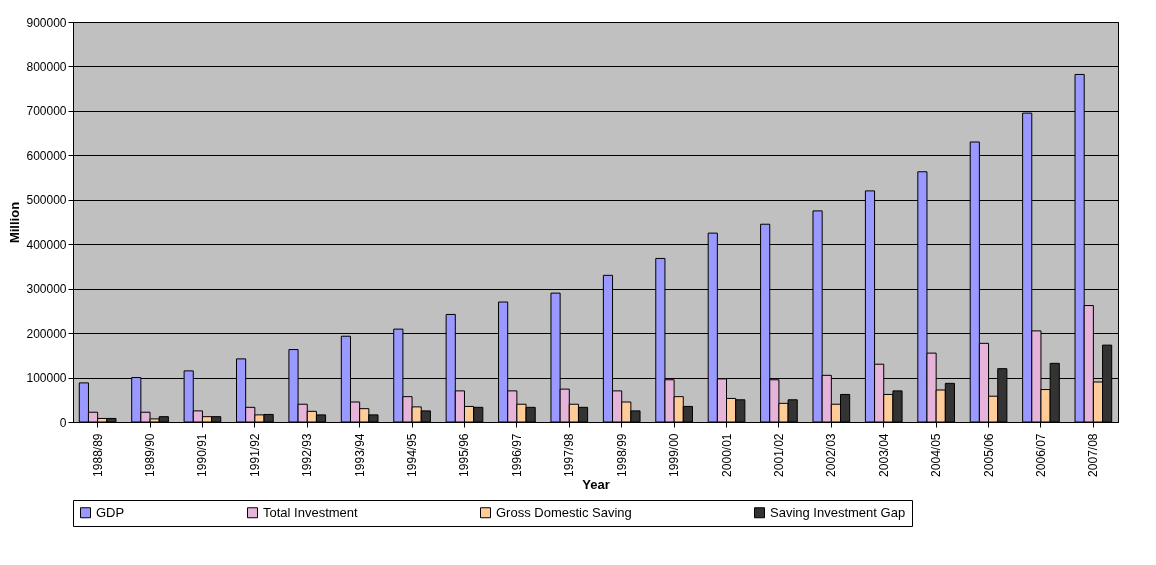 This screenshot has height=565, width=1156. What do you see at coordinates (46, 155) in the screenshot?
I see `y-tick-label: 600000` at bounding box center [46, 155].